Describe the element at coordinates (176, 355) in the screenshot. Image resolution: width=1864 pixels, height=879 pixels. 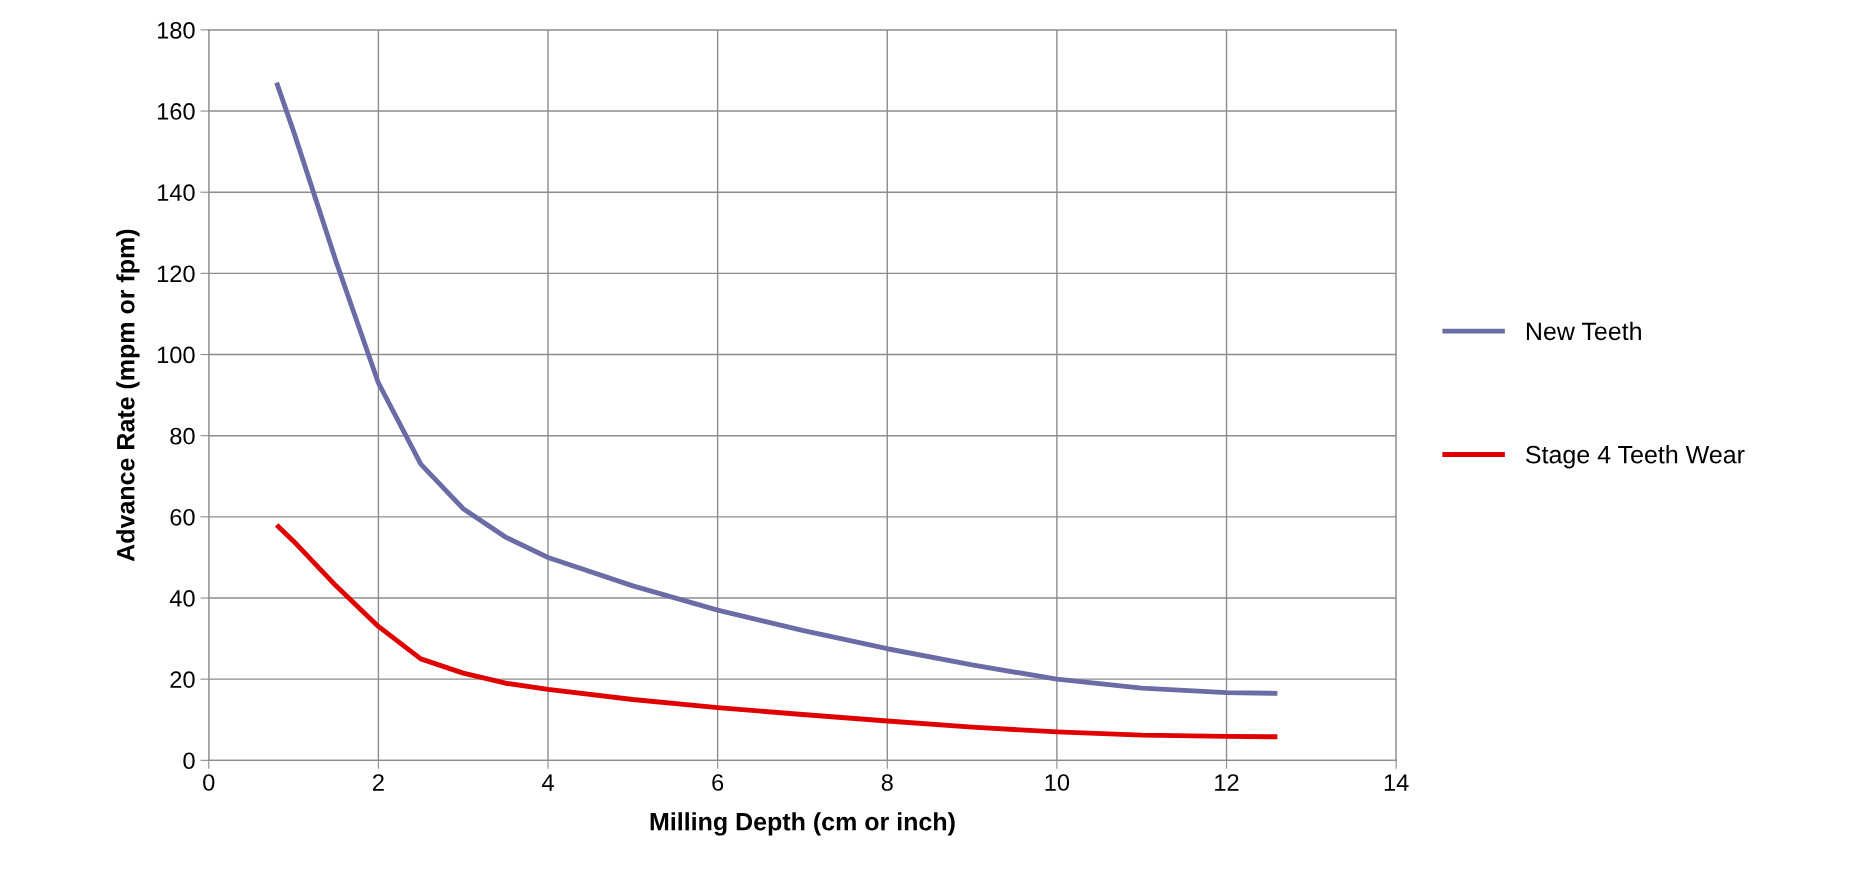
I see `y-tick-label: 100` at that location.